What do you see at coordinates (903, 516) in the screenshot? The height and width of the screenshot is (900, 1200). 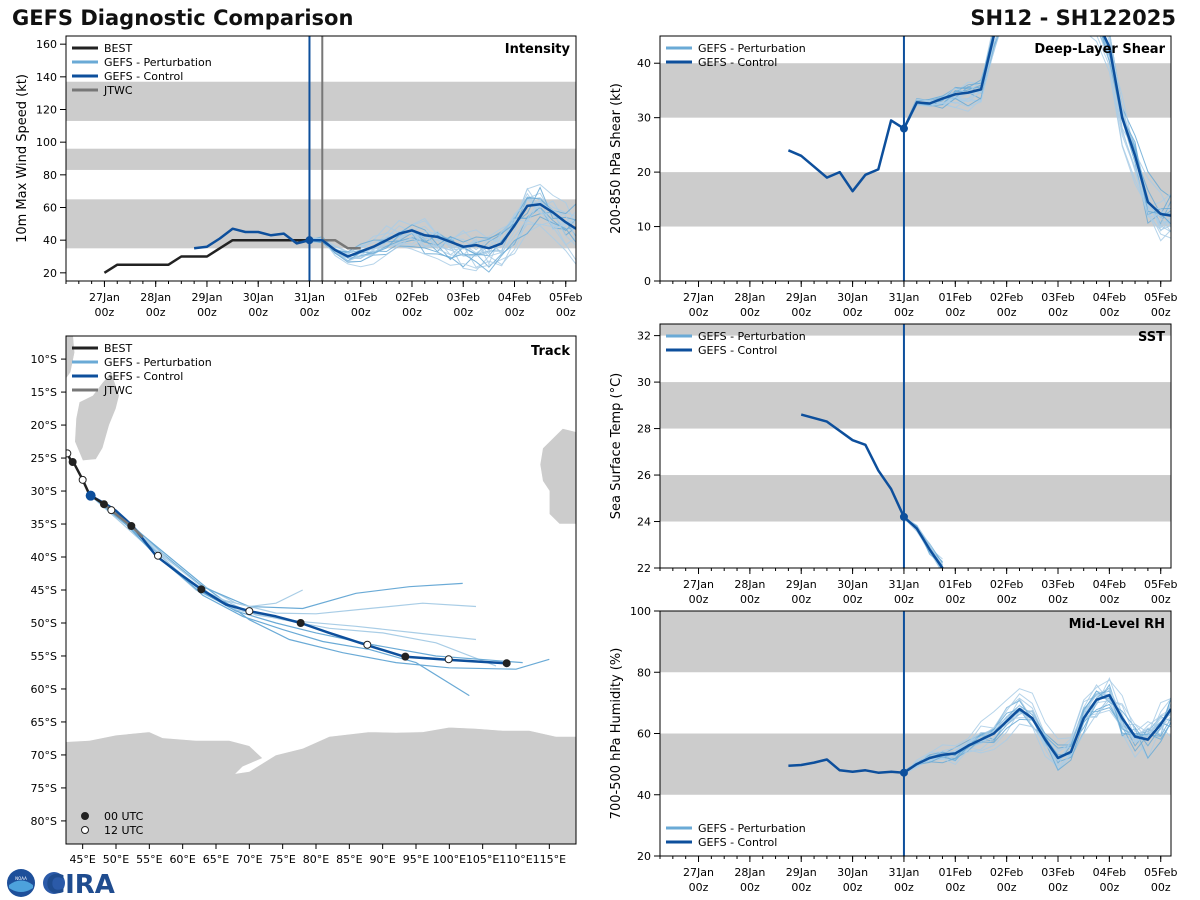 I see `sst-init-point` at bounding box center [903, 516].